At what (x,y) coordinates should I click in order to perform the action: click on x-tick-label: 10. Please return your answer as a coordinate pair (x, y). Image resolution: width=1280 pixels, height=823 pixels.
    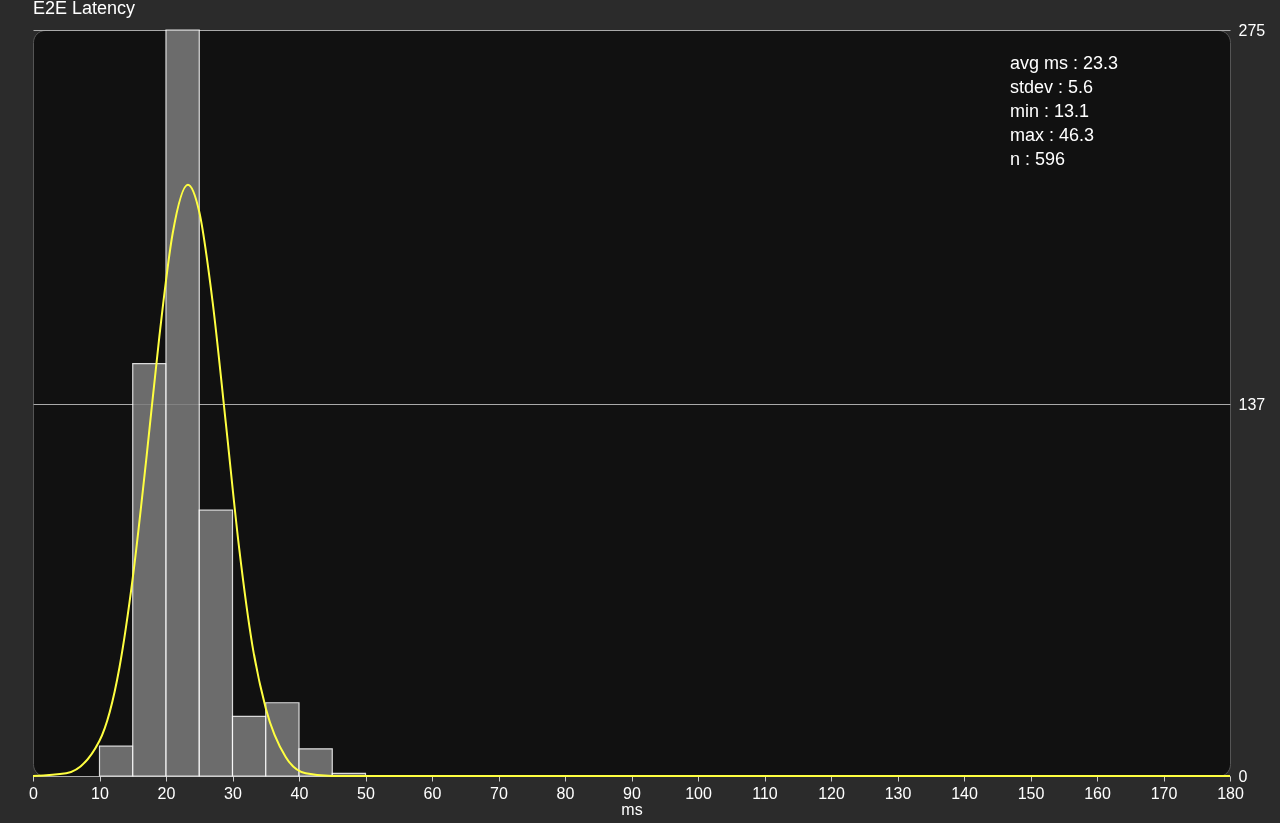
    Looking at the image, I should click on (100, 793).